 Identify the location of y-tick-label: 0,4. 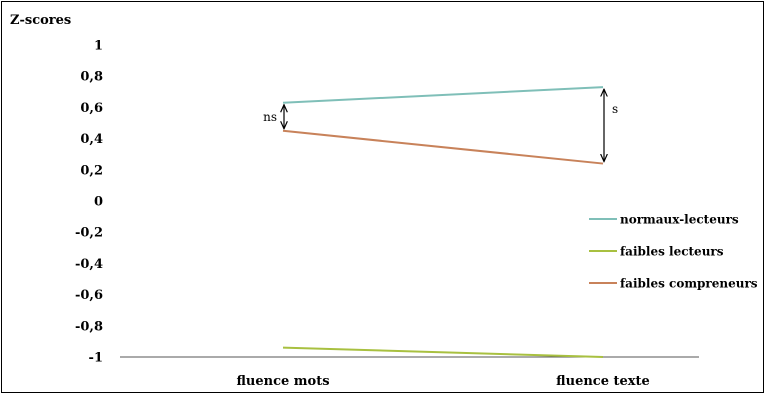
(91, 139).